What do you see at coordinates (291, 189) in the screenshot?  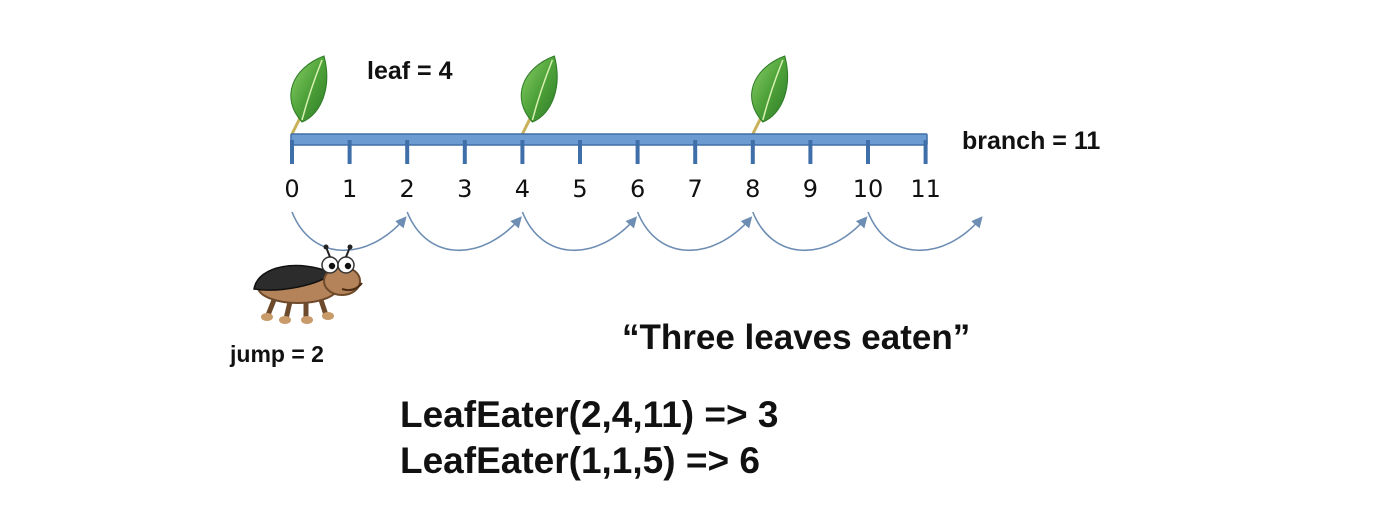 I see `tick-label: 0` at bounding box center [291, 189].